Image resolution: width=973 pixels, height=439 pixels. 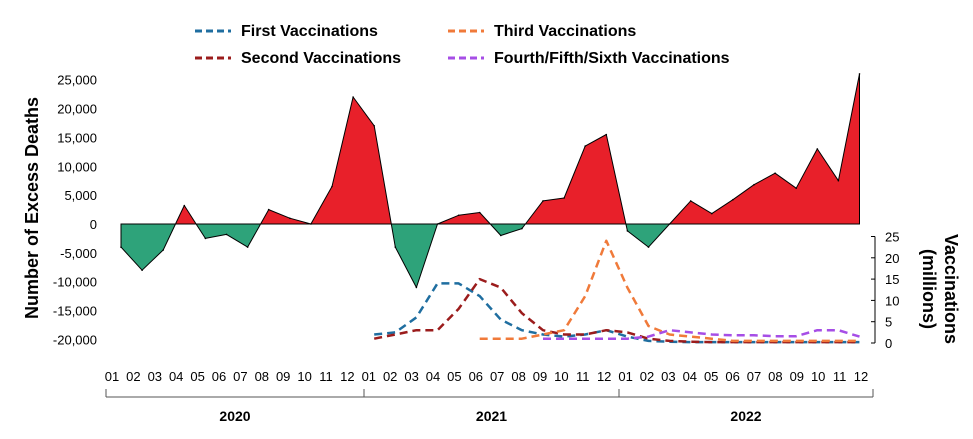 I want to click on legend-label-3: Third Vaccinations, so click(x=565, y=31).